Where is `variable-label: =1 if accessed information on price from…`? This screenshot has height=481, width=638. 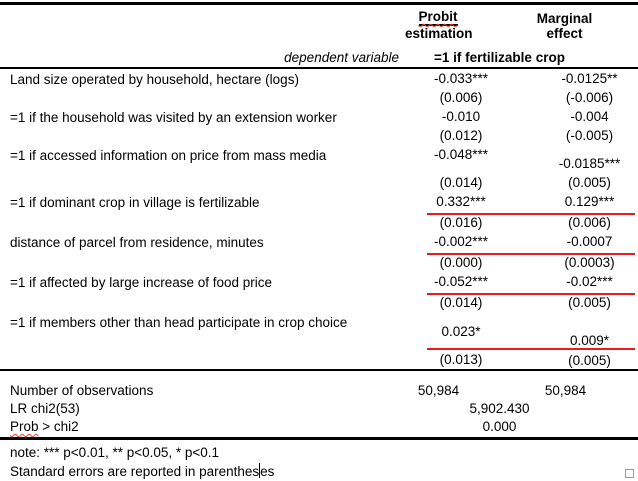
variable-label: =1 if accessed information on price from… is located at coordinates (168, 155).